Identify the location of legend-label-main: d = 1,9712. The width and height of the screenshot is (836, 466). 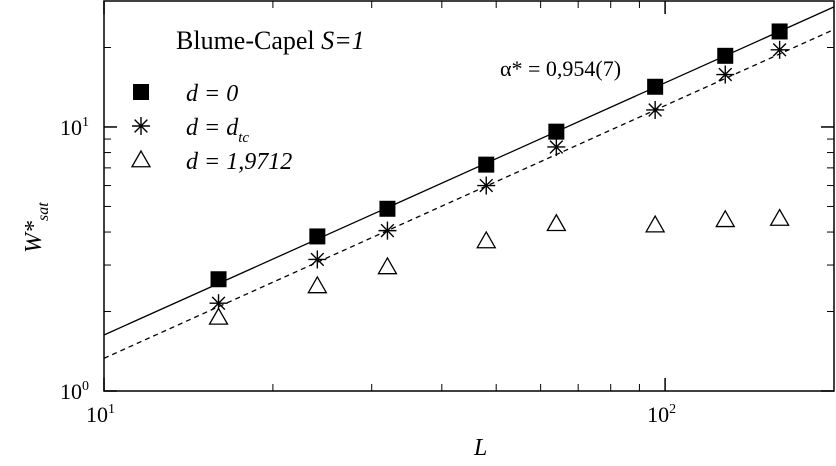
(239, 162).